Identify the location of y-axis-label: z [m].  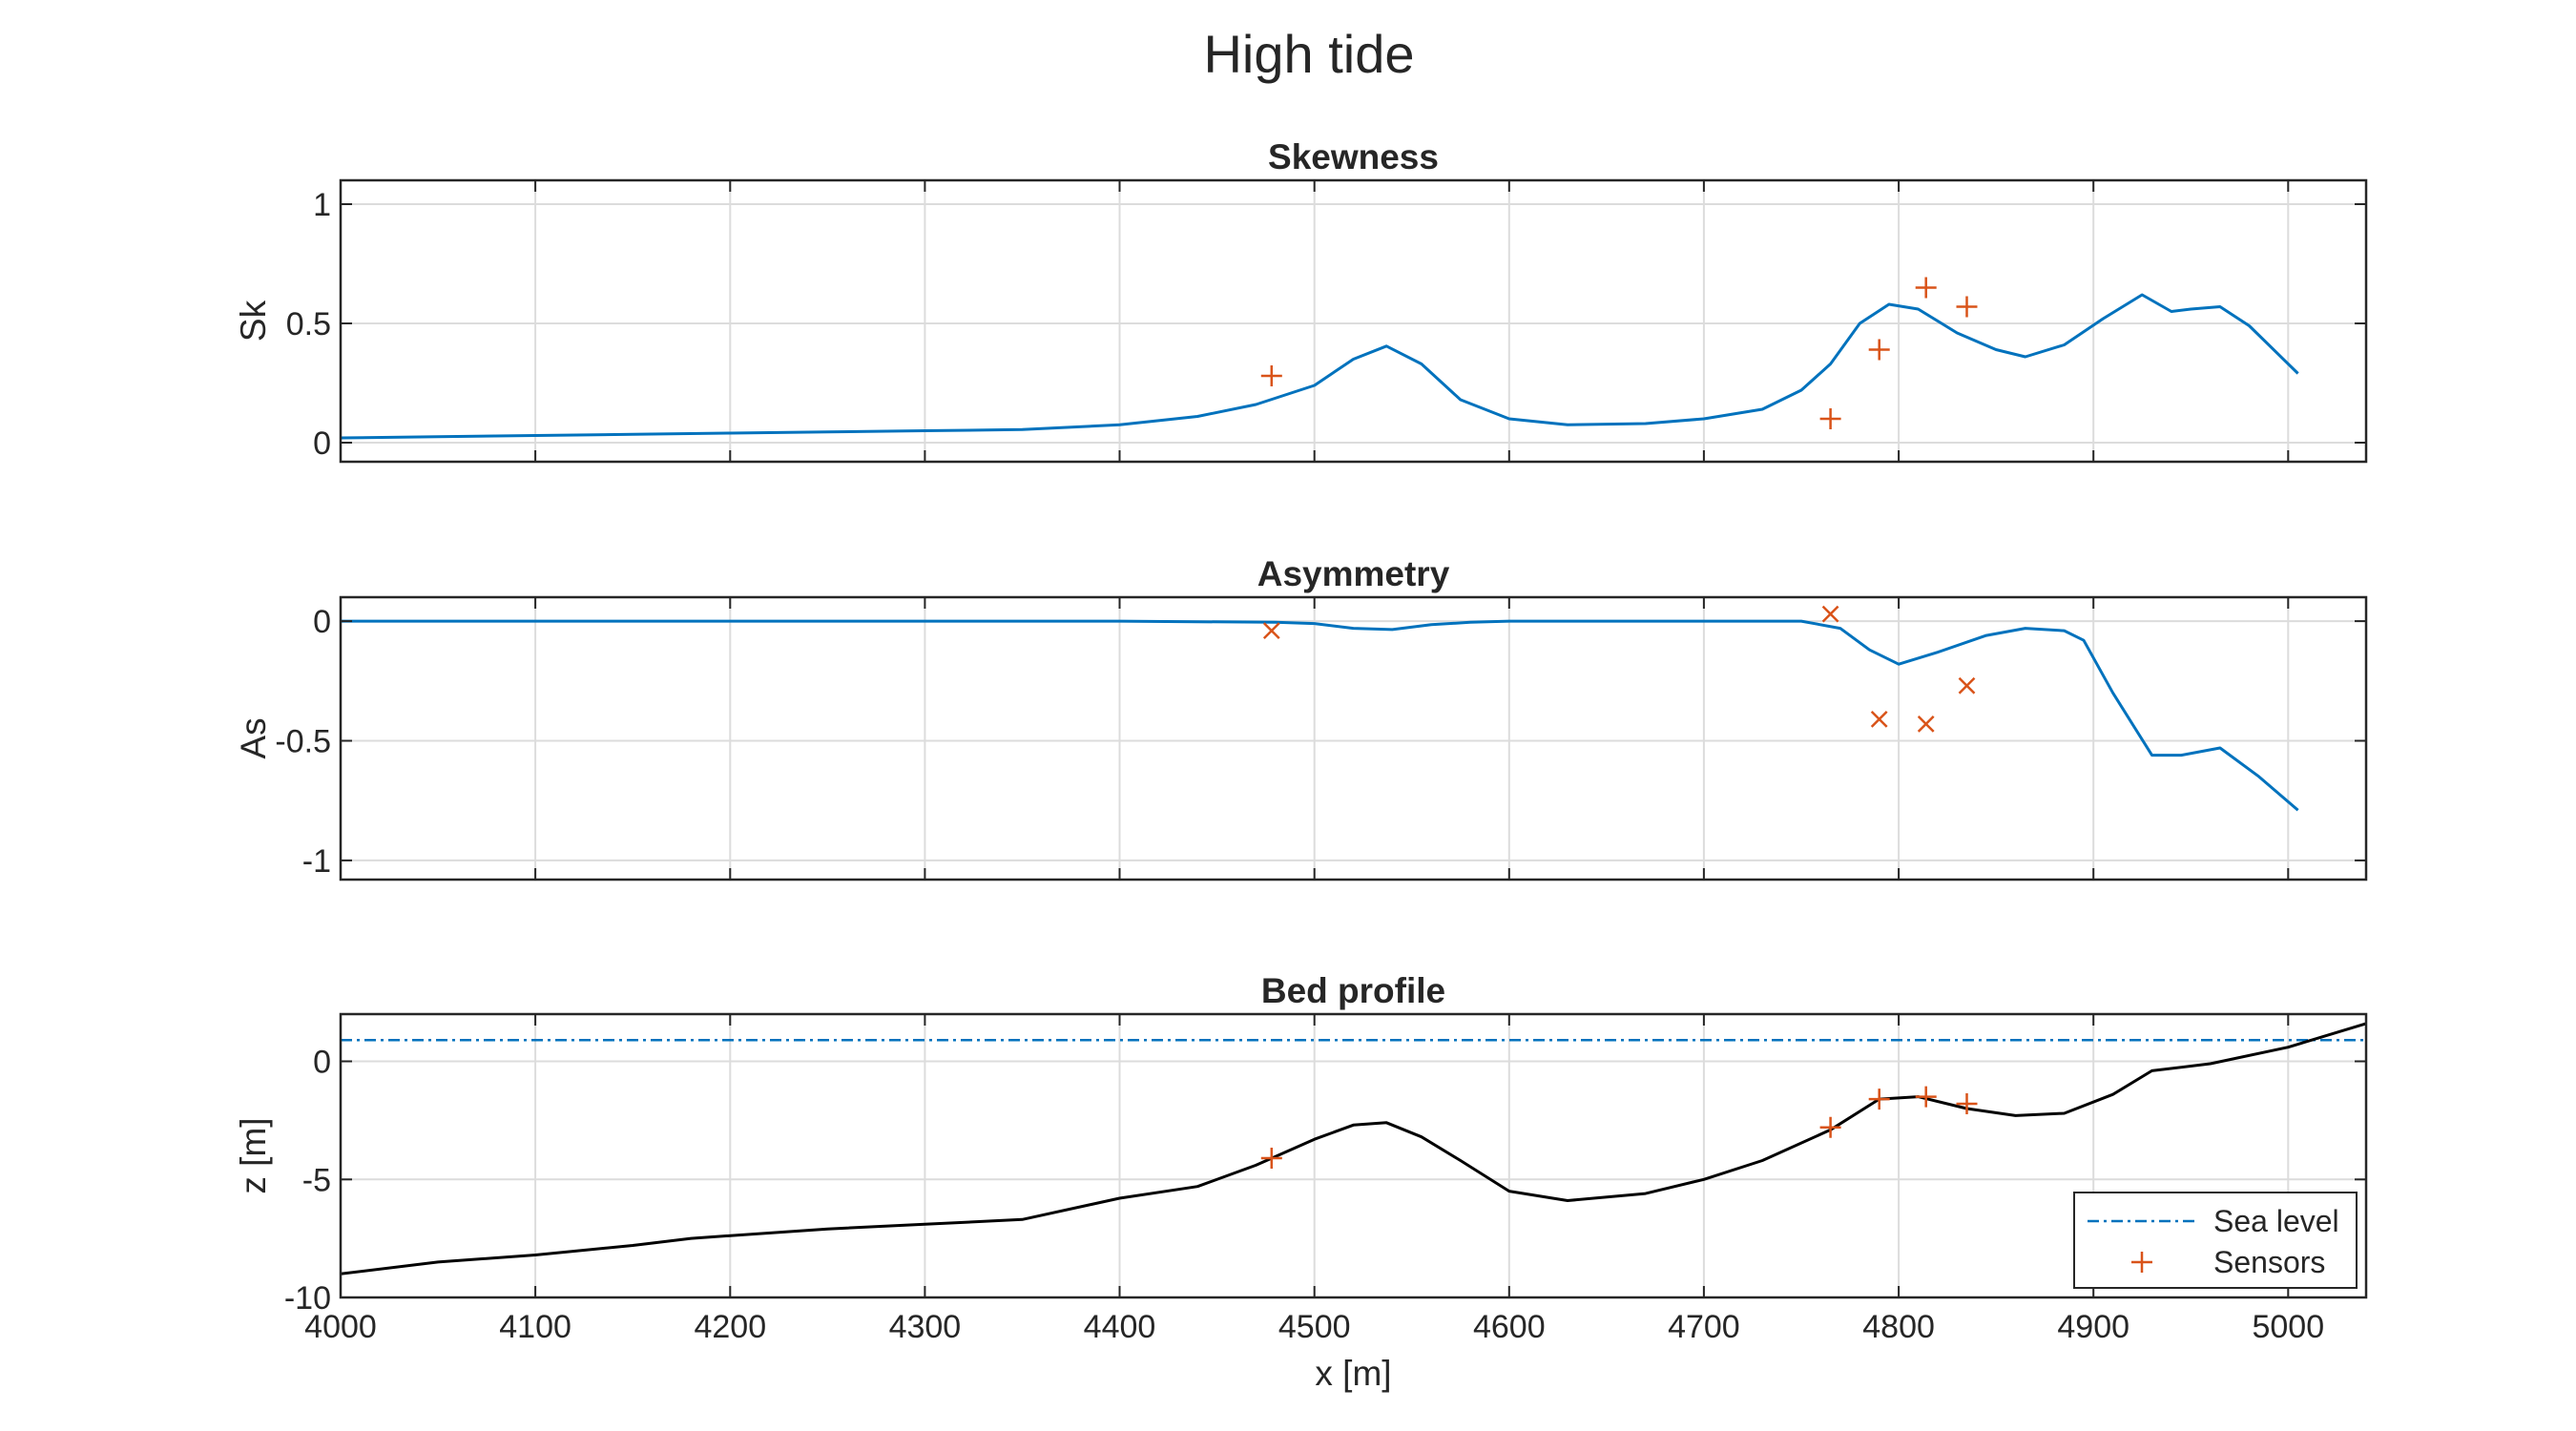
(253, 1155).